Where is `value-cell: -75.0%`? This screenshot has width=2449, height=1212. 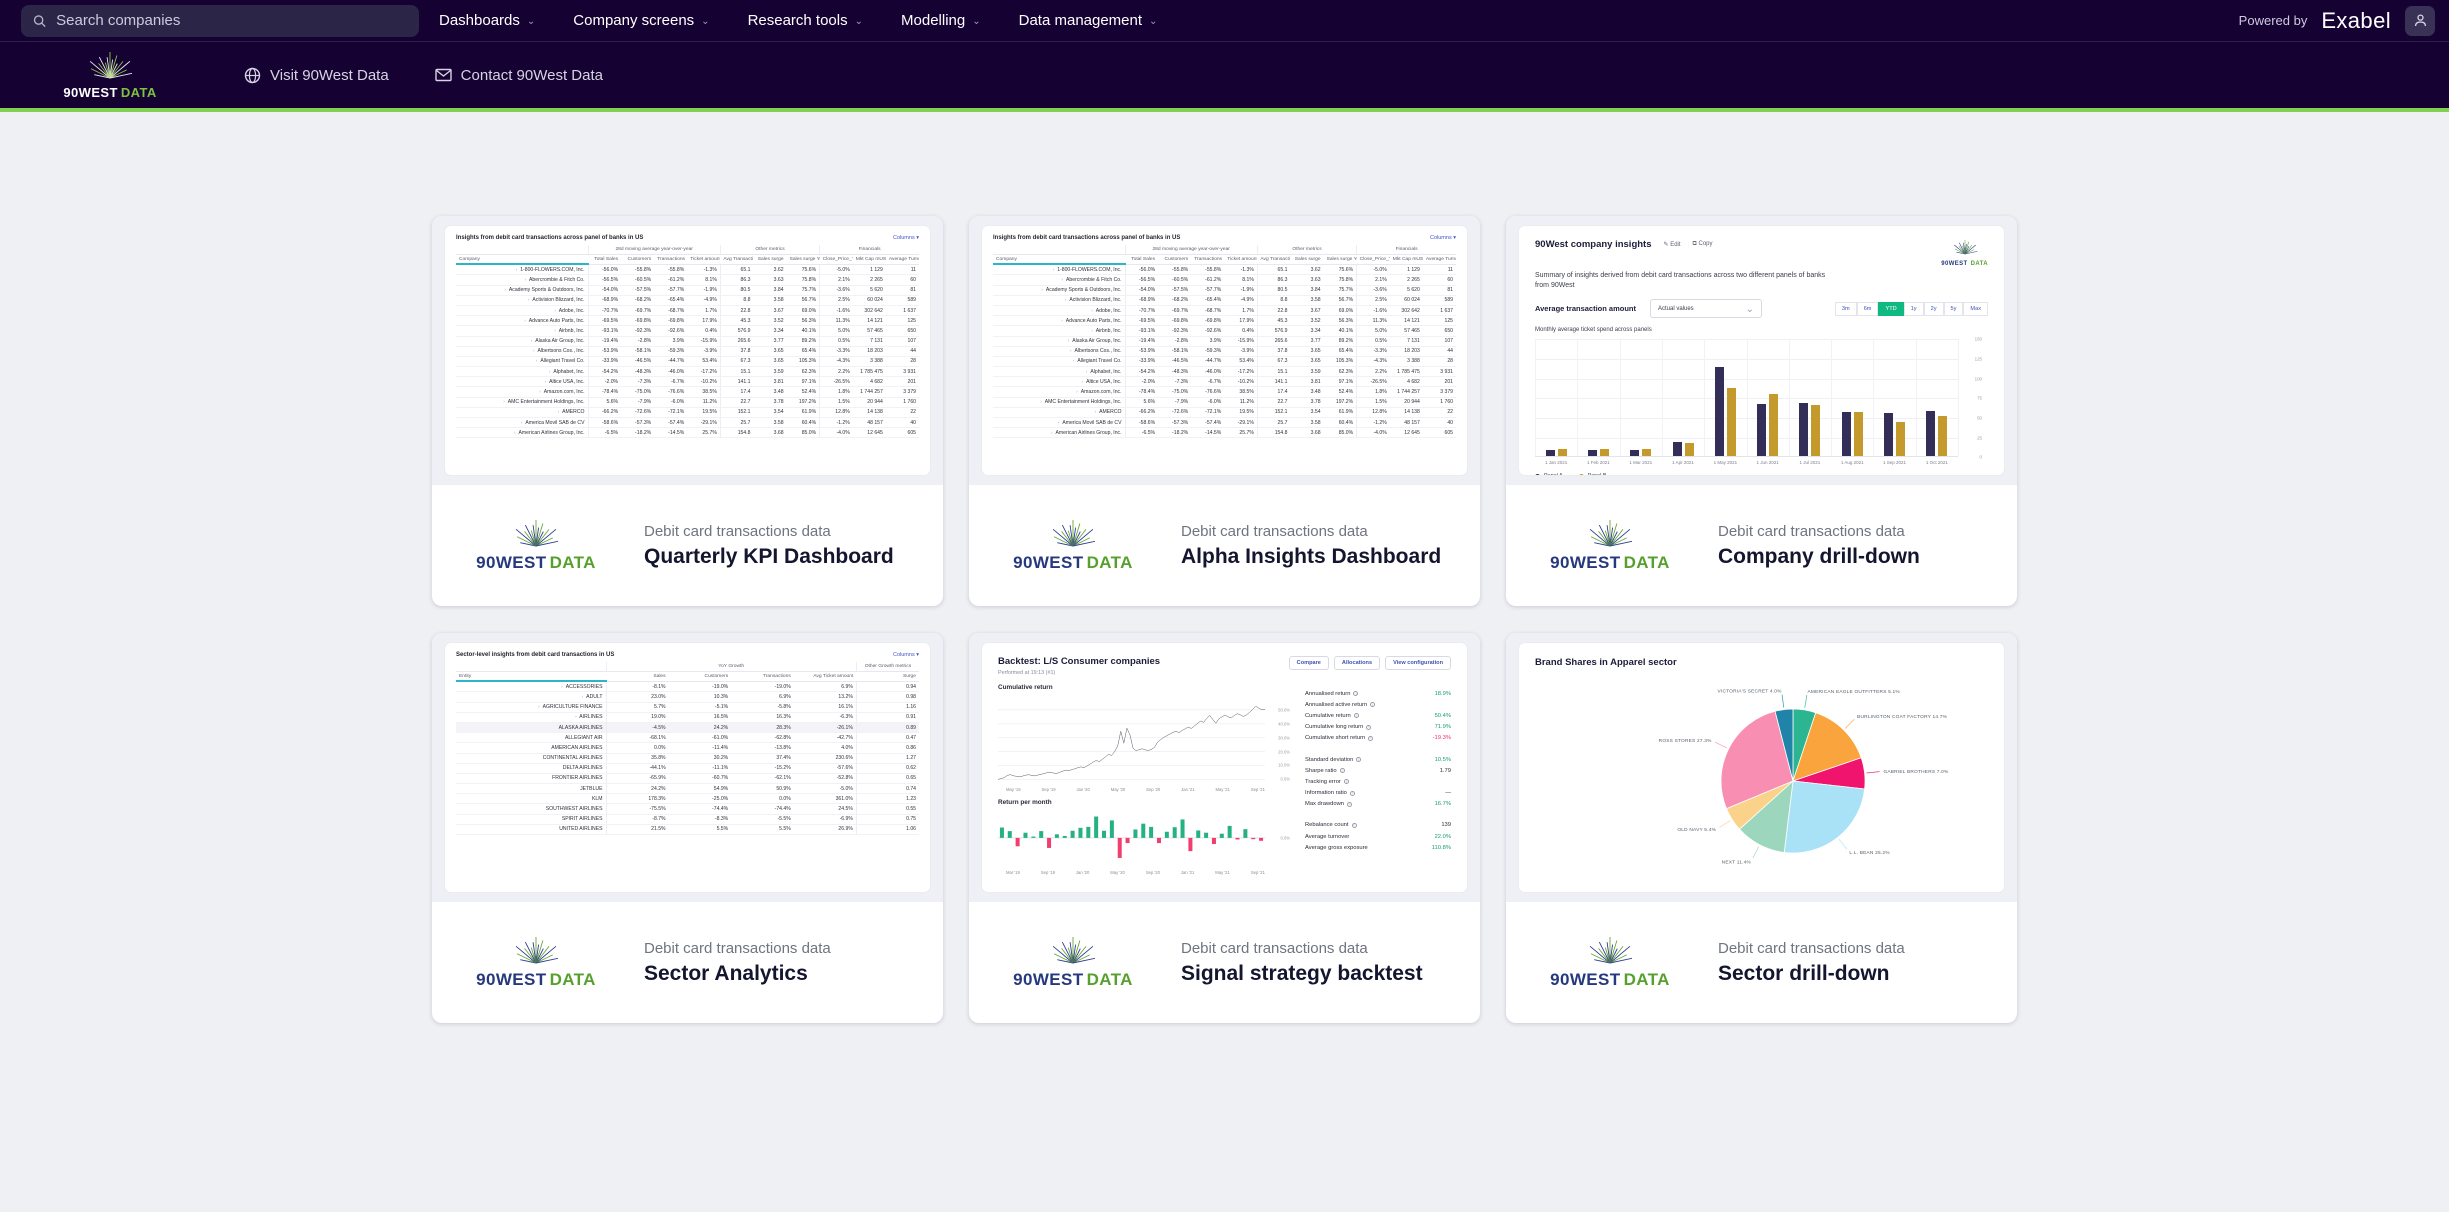 value-cell: -75.0% is located at coordinates (638, 392).